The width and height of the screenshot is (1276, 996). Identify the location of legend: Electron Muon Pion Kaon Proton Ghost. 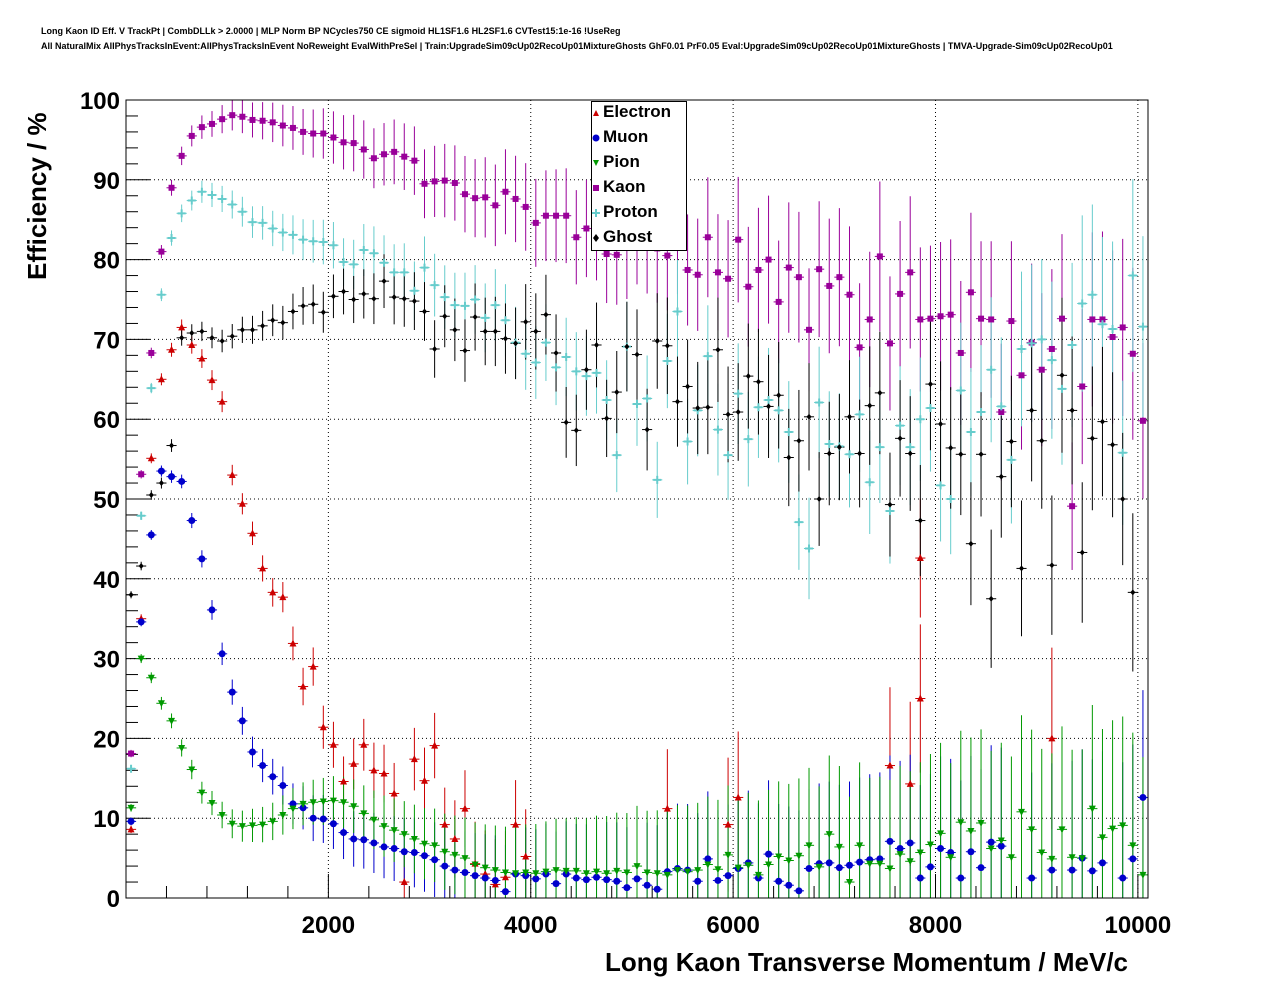
(639, 176).